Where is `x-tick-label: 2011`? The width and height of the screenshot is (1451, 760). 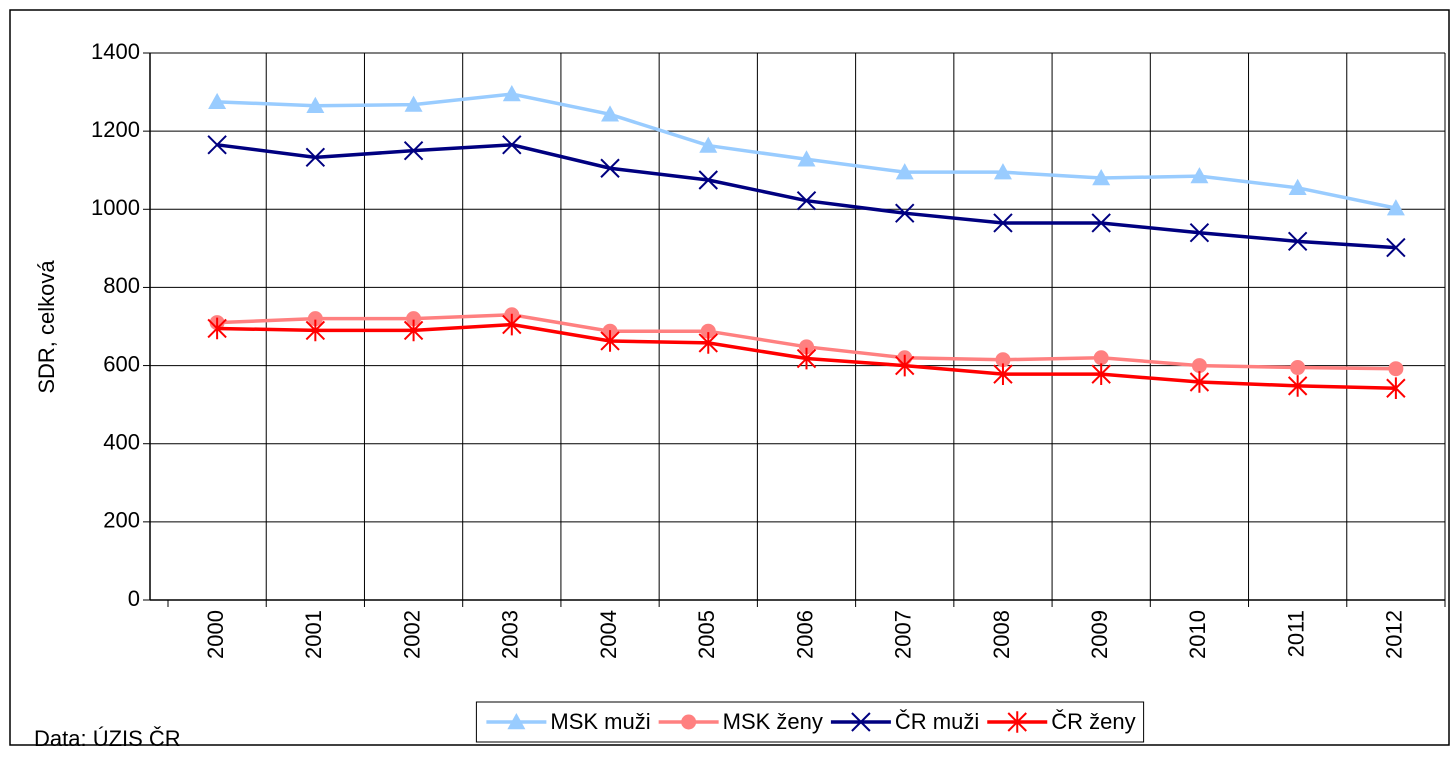
x-tick-label: 2011 is located at coordinates (1295, 633).